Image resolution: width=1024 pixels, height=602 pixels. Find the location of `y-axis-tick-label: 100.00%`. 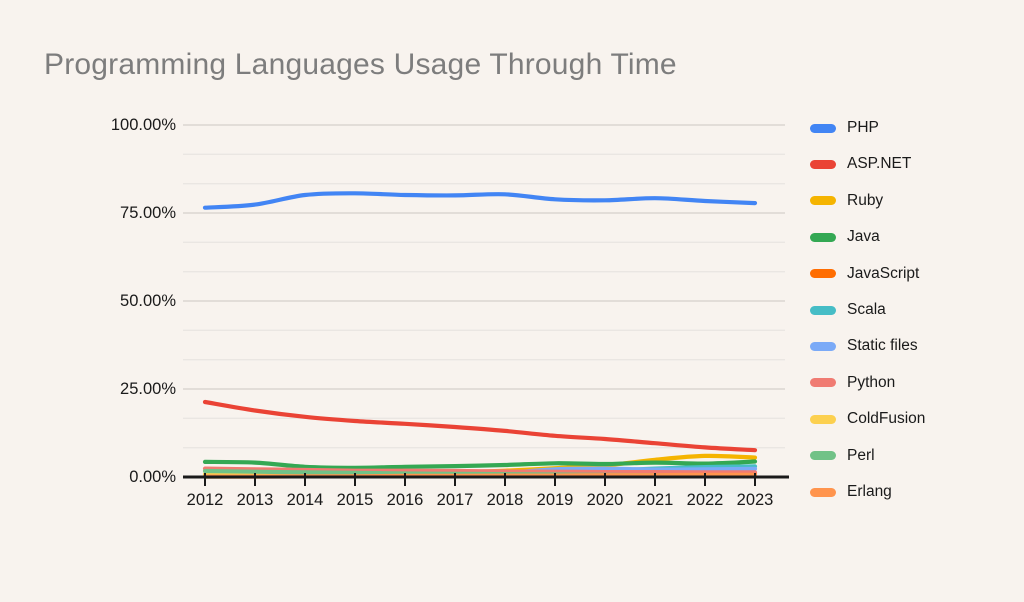

y-axis-tick-label: 100.00% is located at coordinates (143, 125).